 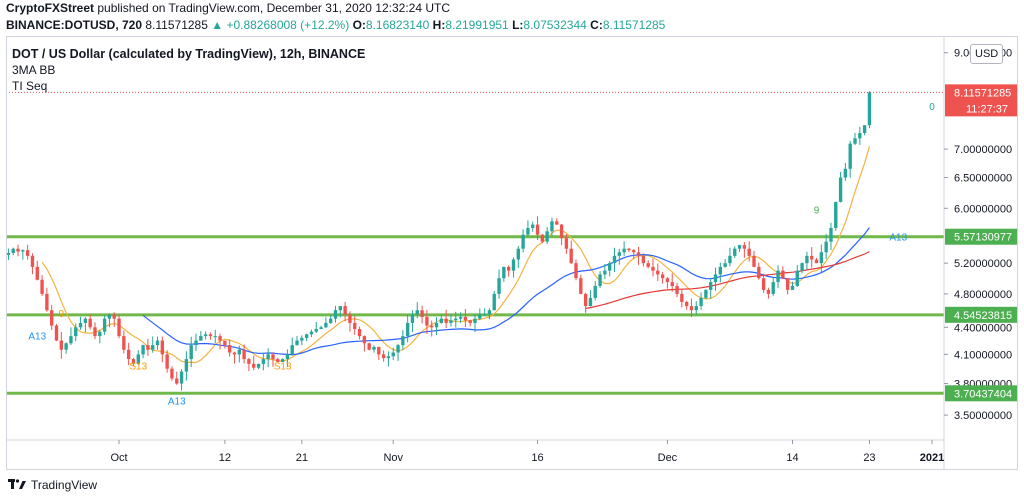 I want to click on indicator-3ma-bb: 3MA BB, so click(x=34, y=70).